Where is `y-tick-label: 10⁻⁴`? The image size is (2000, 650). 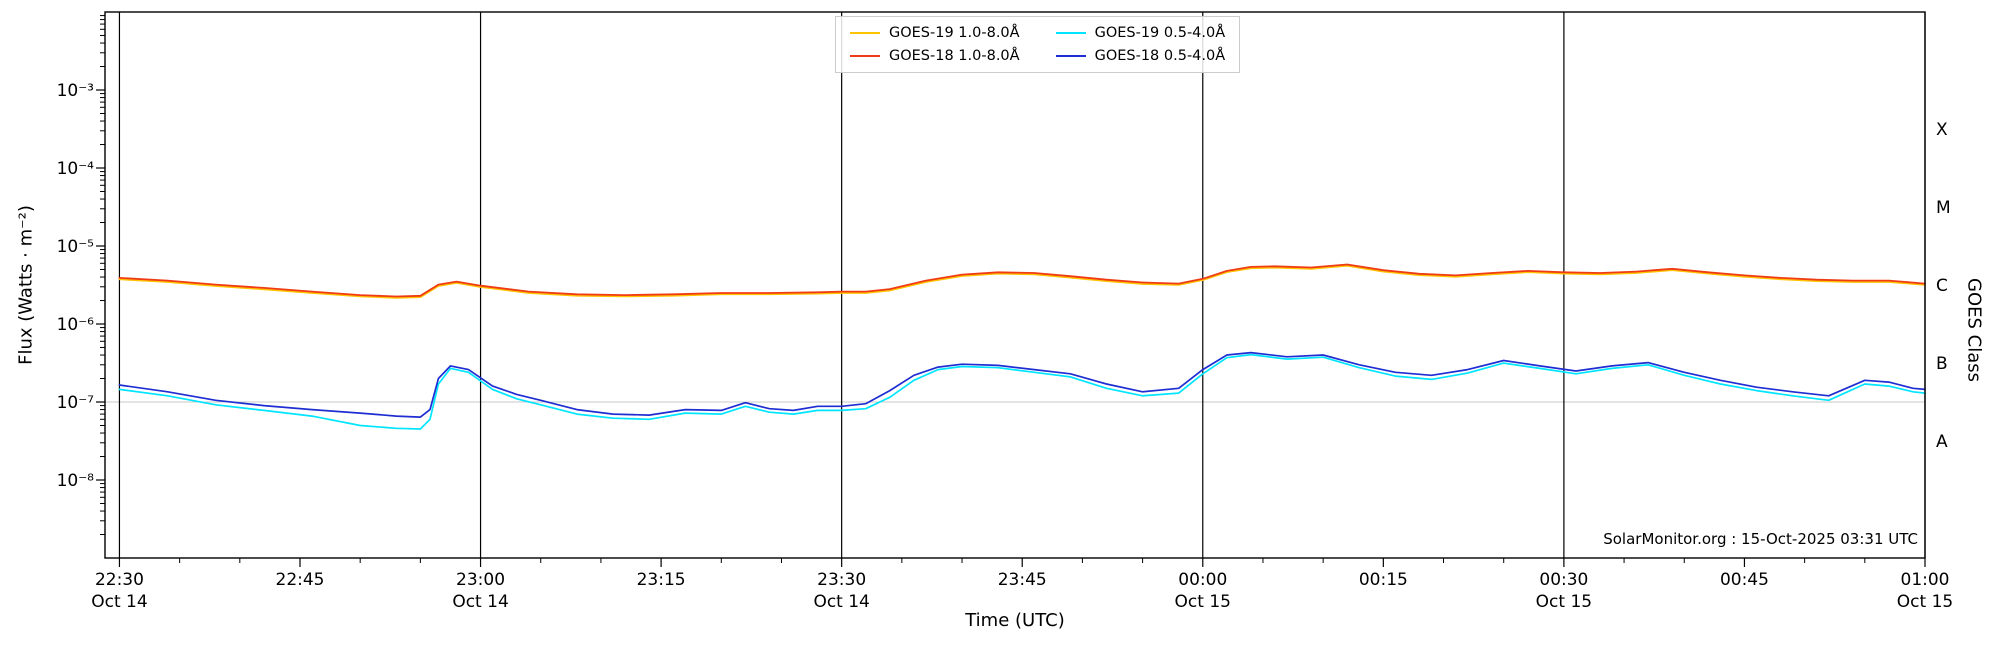 y-tick-label: 10⁻⁴ is located at coordinates (76, 169).